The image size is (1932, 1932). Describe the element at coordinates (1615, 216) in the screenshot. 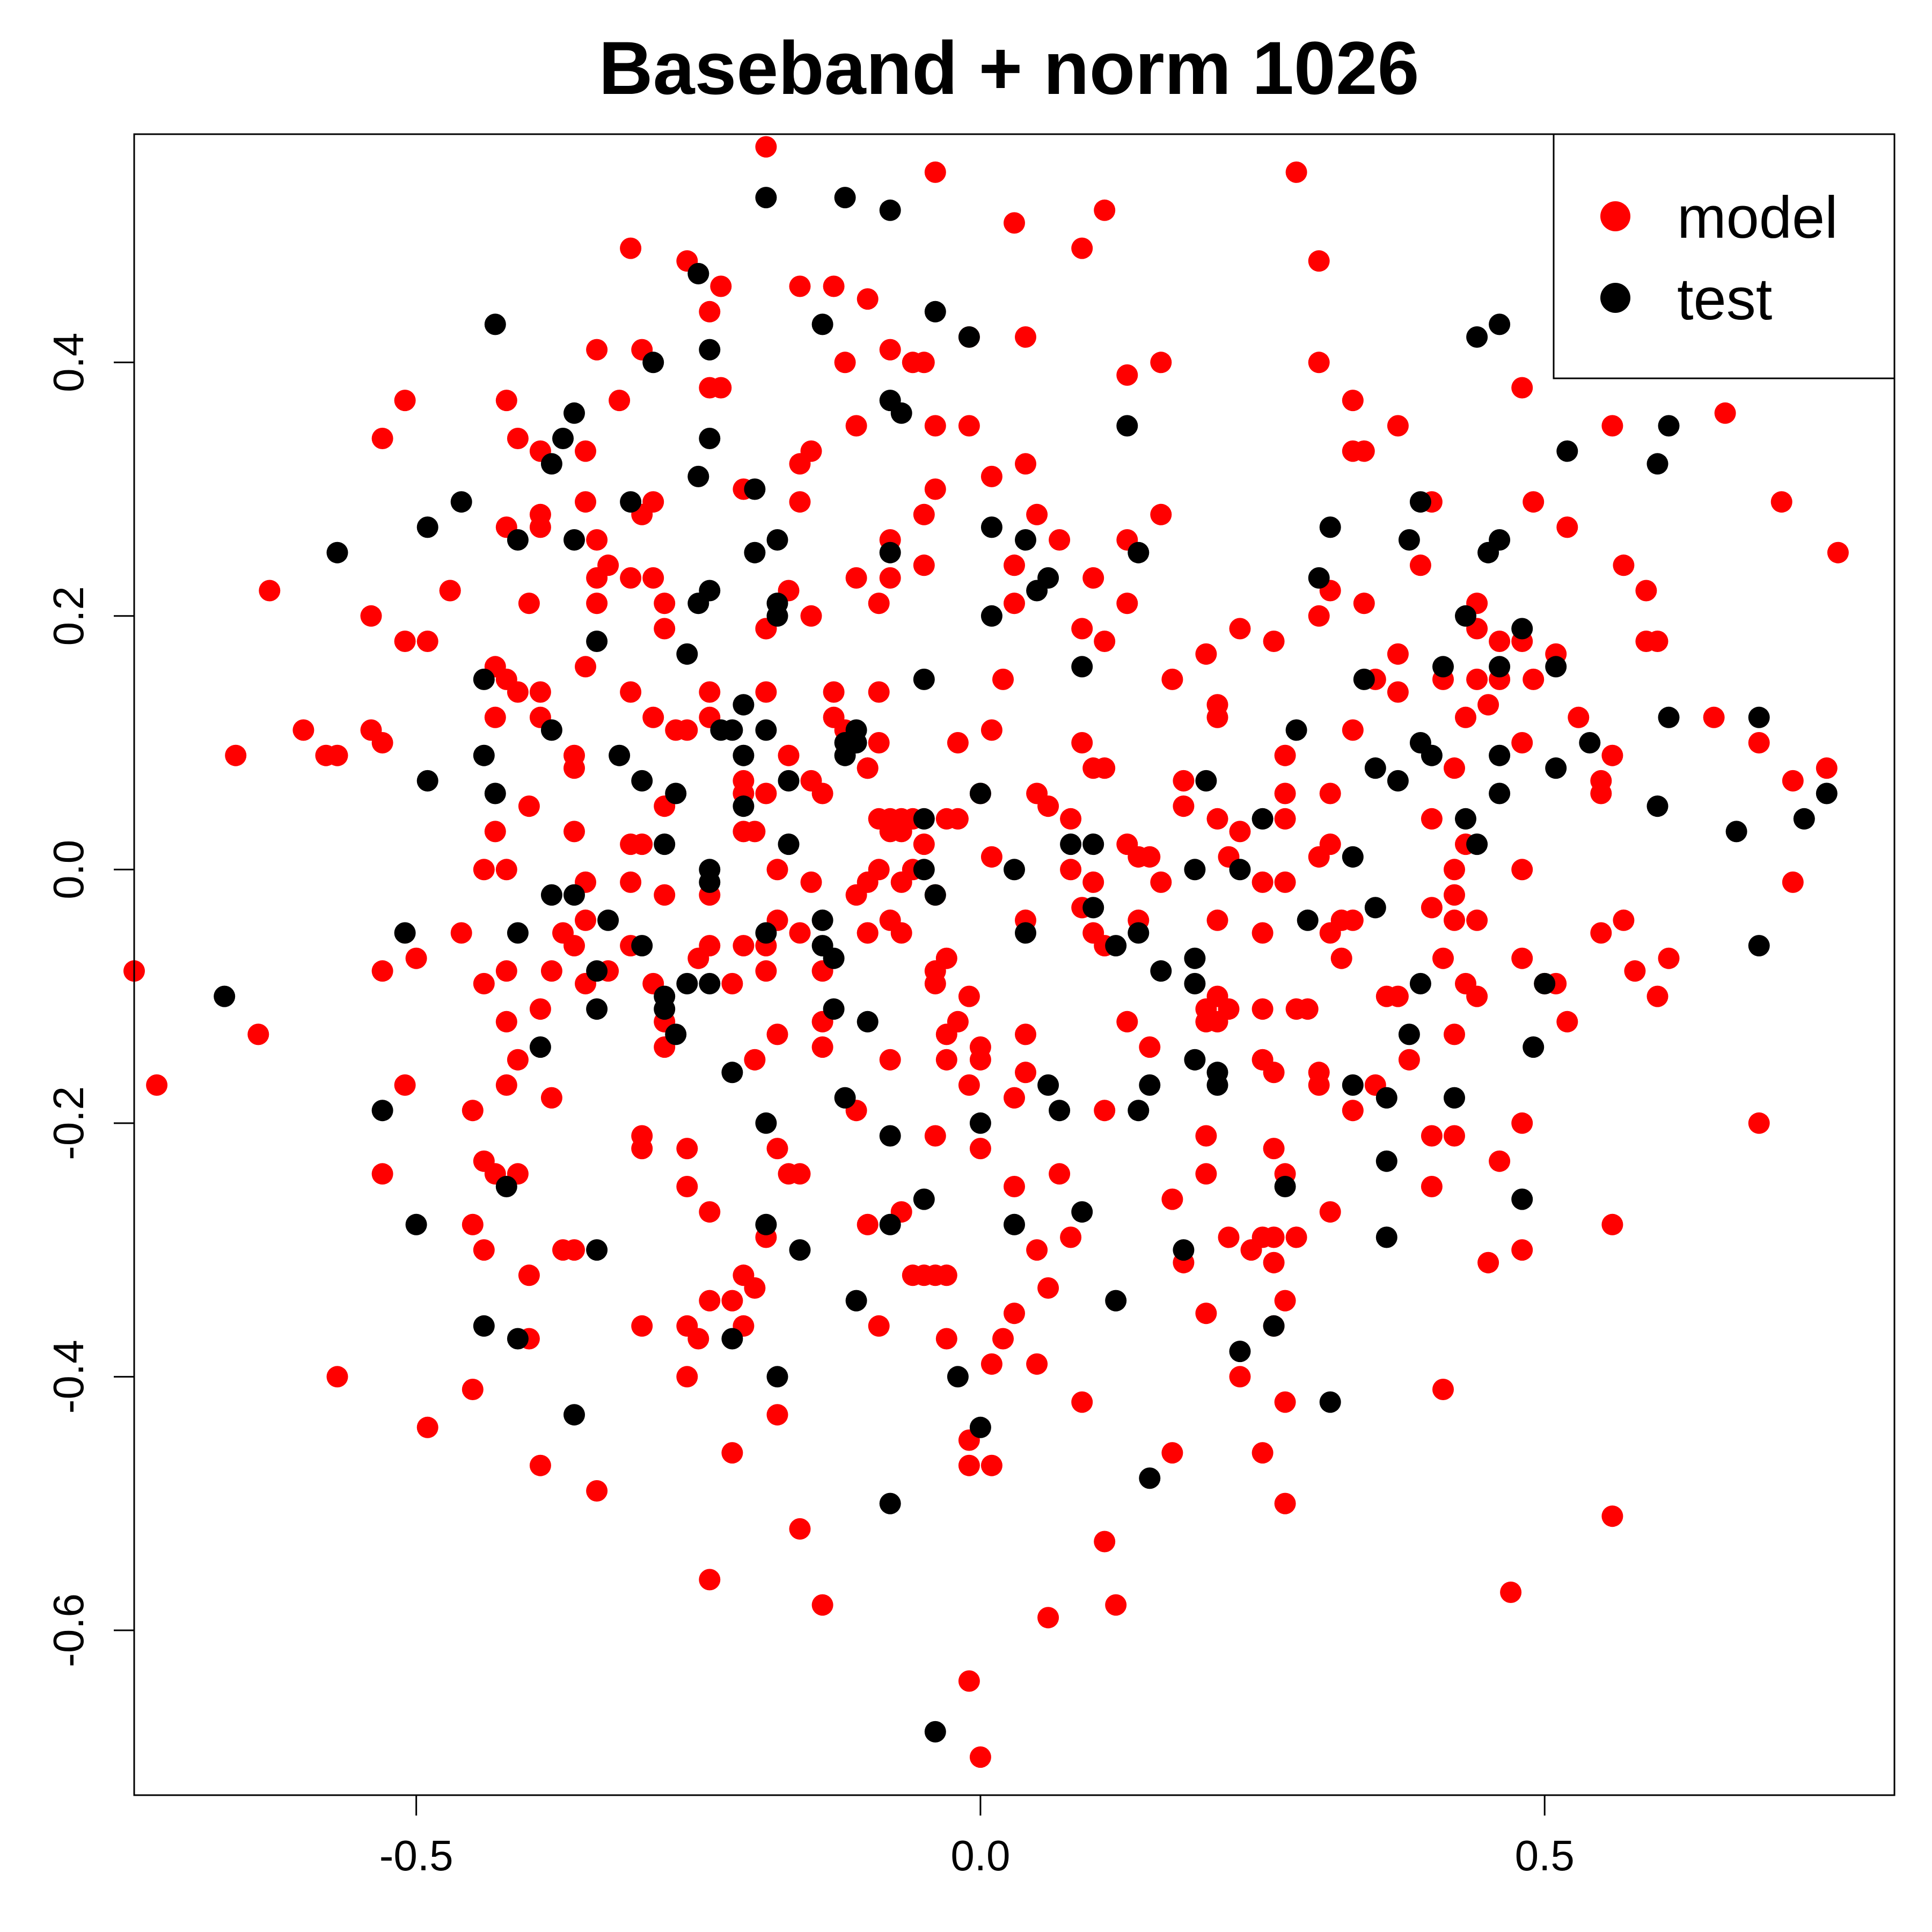

I see `legend-marker-model` at that location.